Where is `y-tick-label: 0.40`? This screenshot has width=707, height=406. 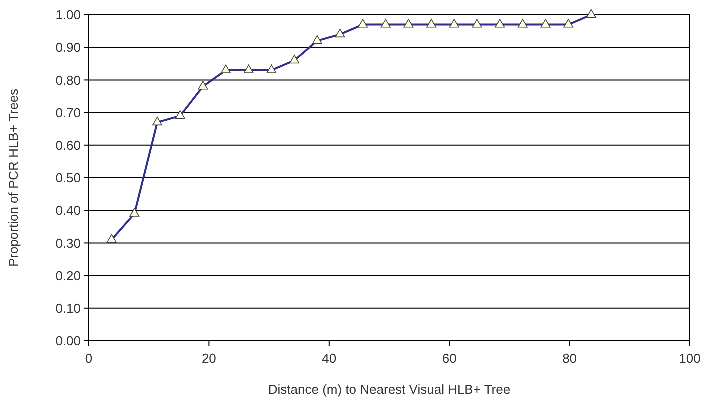 y-tick-label: 0.40 is located at coordinates (68, 210).